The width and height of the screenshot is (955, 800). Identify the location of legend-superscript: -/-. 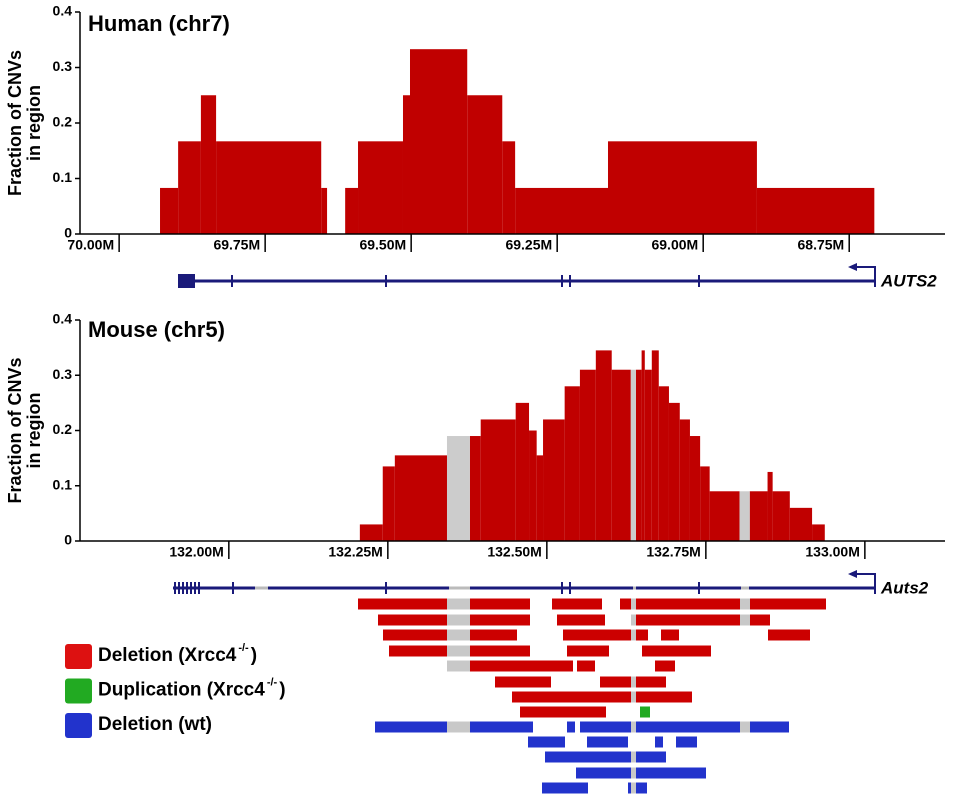
(272, 682).